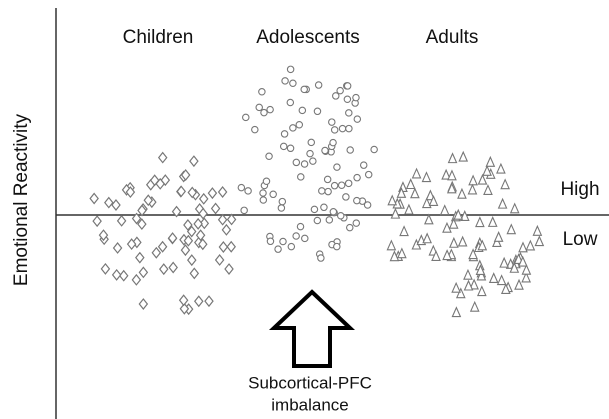 The height and width of the screenshot is (419, 609). Describe the element at coordinates (158, 37) in the screenshot. I see `group-label: Children` at that location.